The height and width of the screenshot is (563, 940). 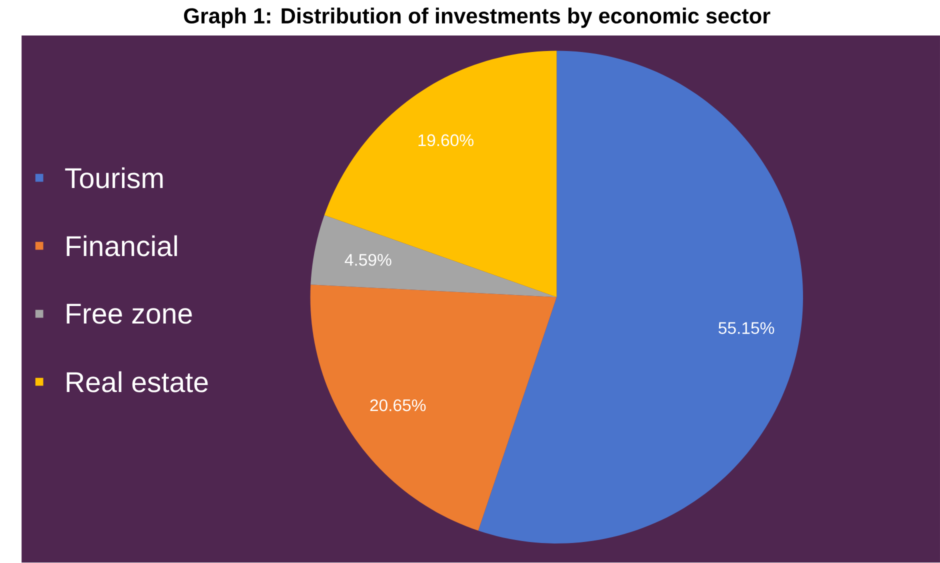 I want to click on data-label: 20.65%, so click(x=398, y=406).